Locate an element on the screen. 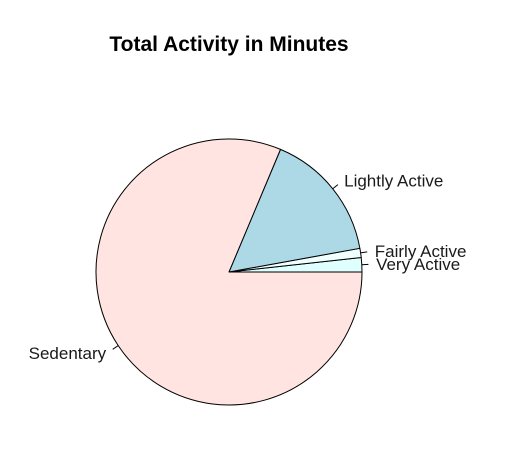 This screenshot has height=466, width=514. slice-label-lightly-active: Lightly Active is located at coordinates (393, 180).